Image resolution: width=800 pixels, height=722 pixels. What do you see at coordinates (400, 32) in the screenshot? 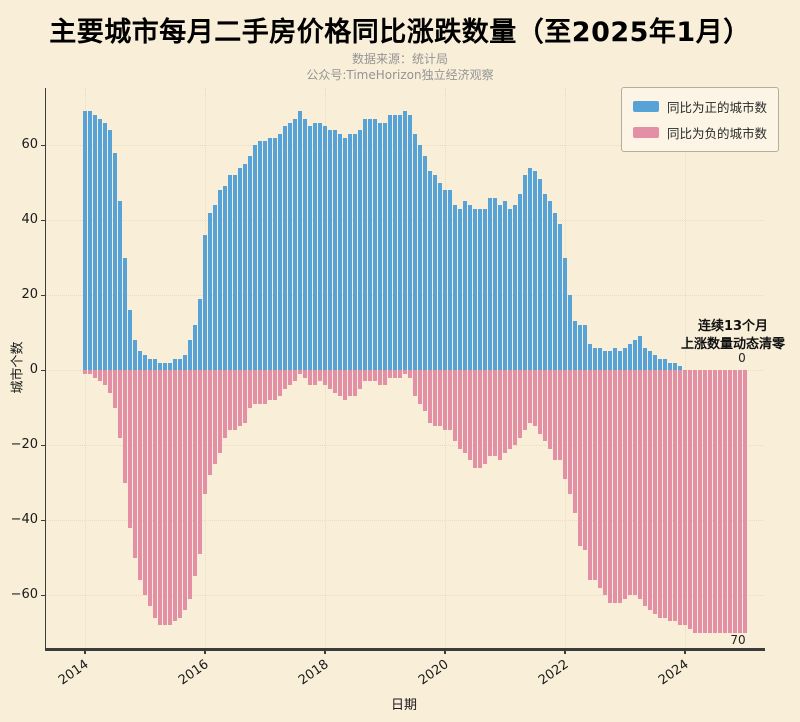
I see `chart-title: 主要城市每月二手房价格同比涨跌数量（至2025年1月）` at bounding box center [400, 32].